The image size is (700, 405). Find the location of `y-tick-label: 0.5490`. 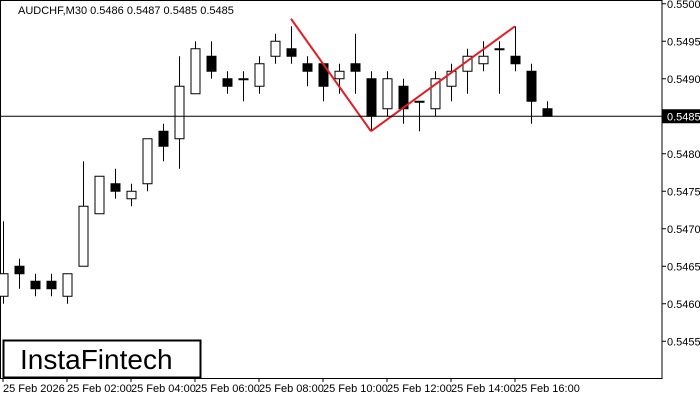

y-tick-label: 0.5490 is located at coordinates (683, 80).